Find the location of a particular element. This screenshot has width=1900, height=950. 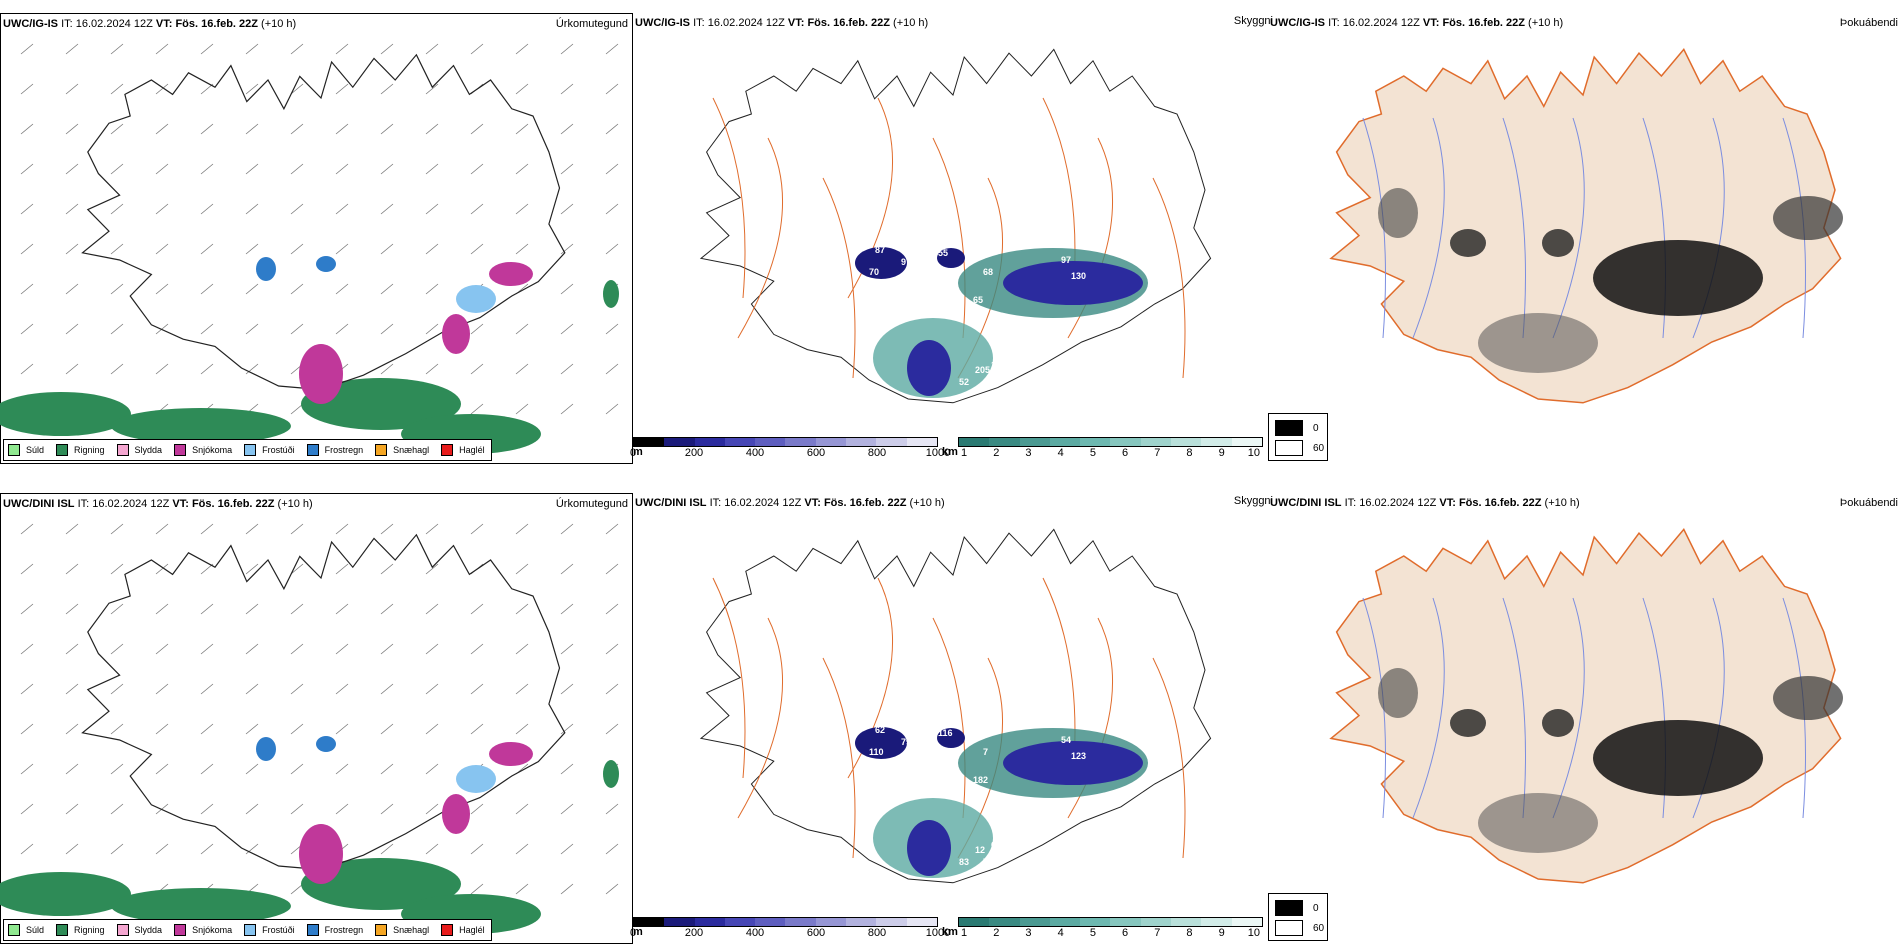

legend-item: Snjókoma is located at coordinates (203, 450).